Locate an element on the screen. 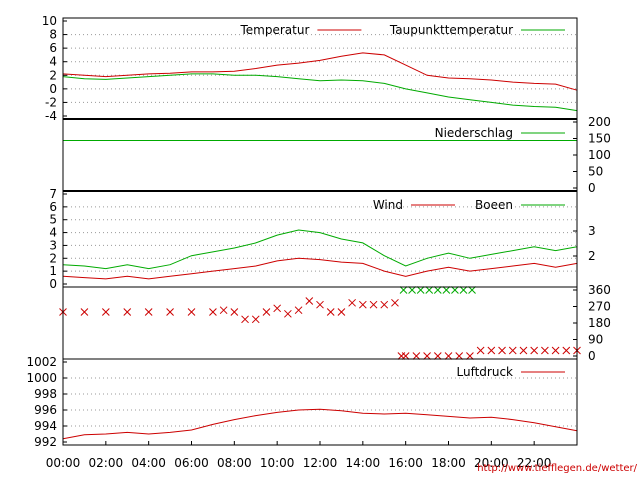  y-tick-label-right: 270 is located at coordinates (599, 307).